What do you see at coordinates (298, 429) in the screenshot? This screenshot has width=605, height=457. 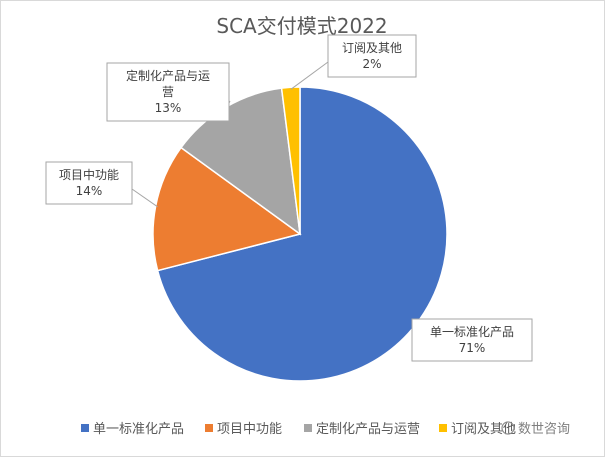 I see `legend: 单一标准化产品 项目中功能 定制化产品与运营 订阅及其他` at bounding box center [298, 429].